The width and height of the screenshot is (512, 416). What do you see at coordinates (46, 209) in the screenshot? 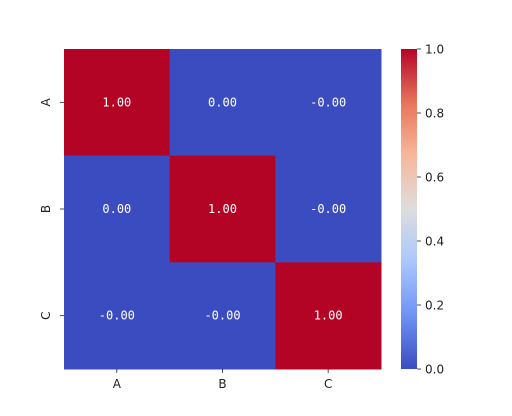
I see `y-tick-label: B` at bounding box center [46, 209].